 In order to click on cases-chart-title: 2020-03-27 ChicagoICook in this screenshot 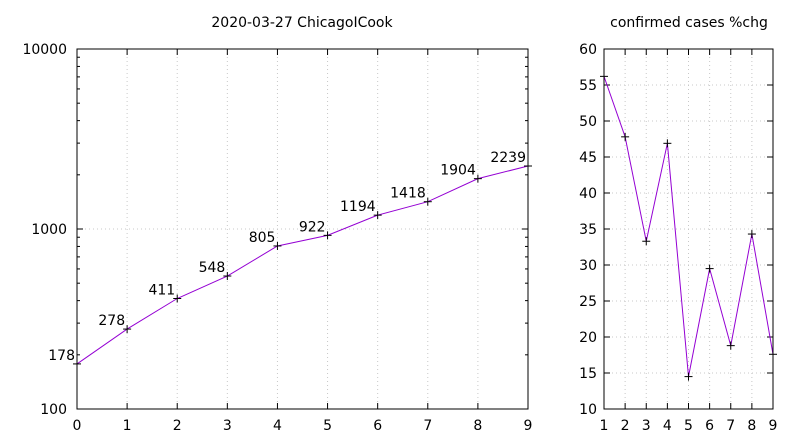, I will do `click(302, 23)`.